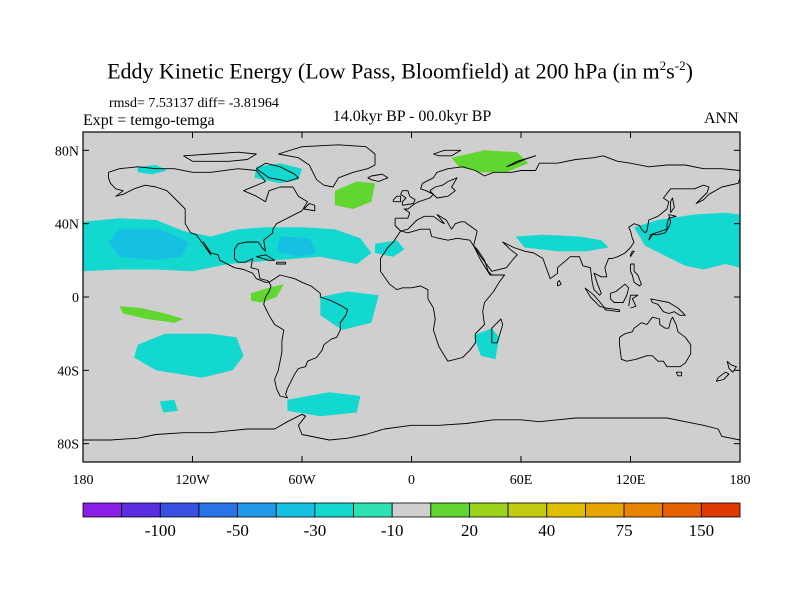 Image resolution: width=800 pixels, height=600 pixels. Describe the element at coordinates (559, 283) in the screenshot. I see `coastline-sri-lanka` at that location.